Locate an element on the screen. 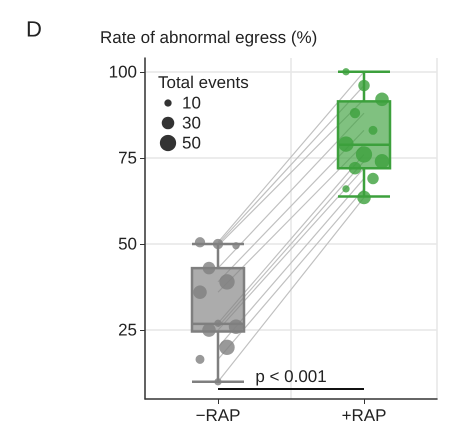 This screenshot has height=434, width=450. text: D is located at coordinates (34, 29).